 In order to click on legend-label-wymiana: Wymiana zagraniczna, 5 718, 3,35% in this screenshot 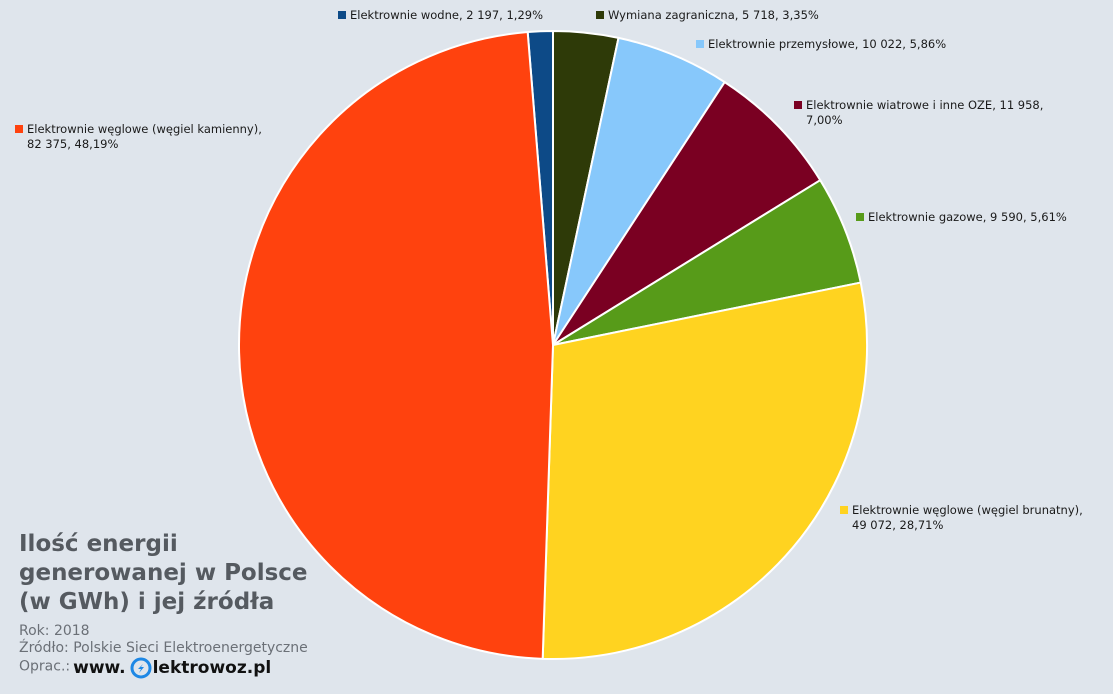, I will do `click(707, 15)`.